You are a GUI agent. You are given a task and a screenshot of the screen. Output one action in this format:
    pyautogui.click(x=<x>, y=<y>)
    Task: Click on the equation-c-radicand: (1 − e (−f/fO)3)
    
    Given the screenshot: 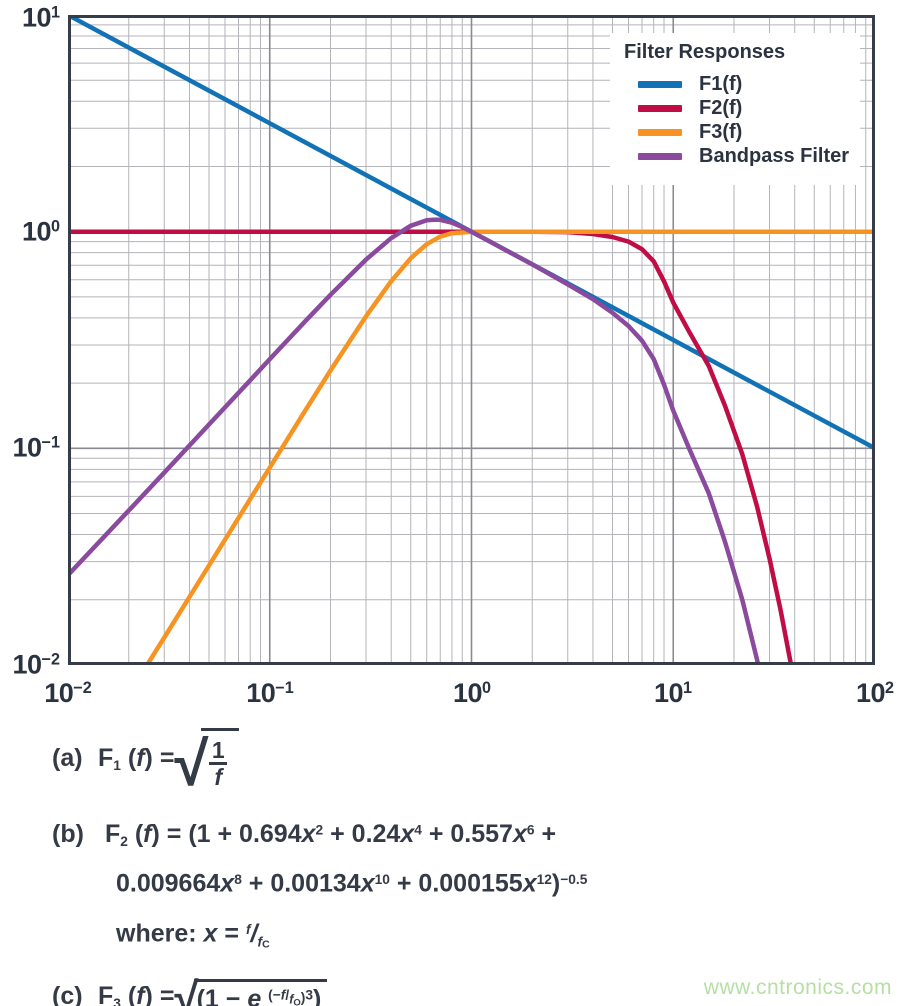 What is the action you would take?
    pyautogui.click(x=260, y=992)
    